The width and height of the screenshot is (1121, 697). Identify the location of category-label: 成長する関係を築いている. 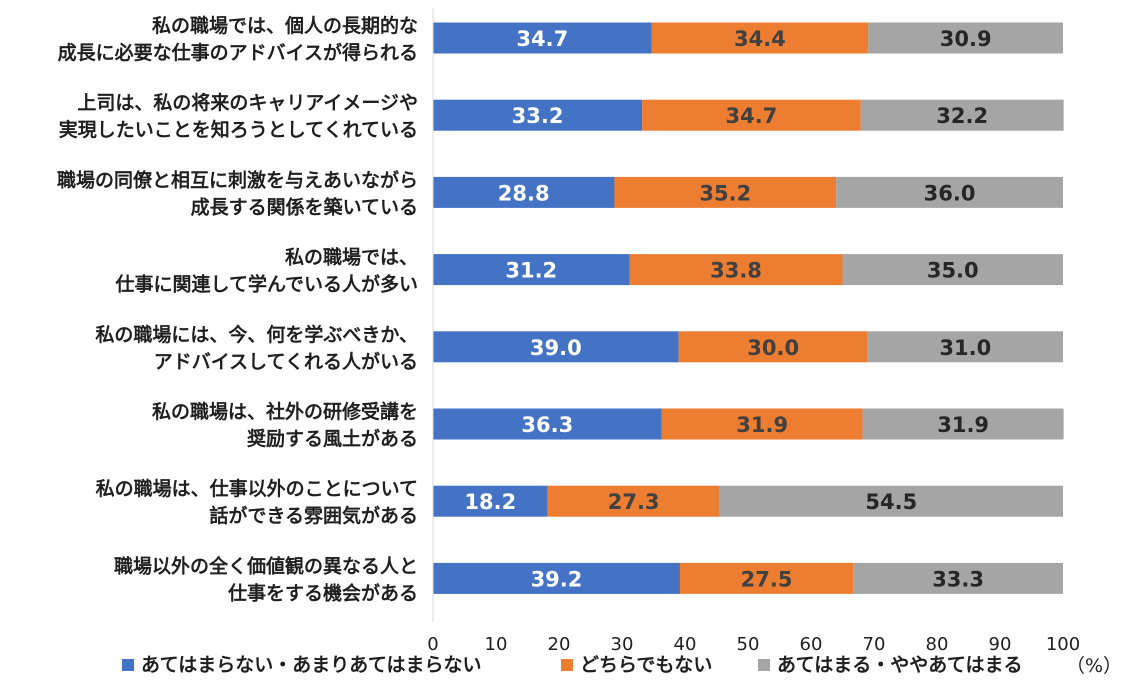
(304, 206).